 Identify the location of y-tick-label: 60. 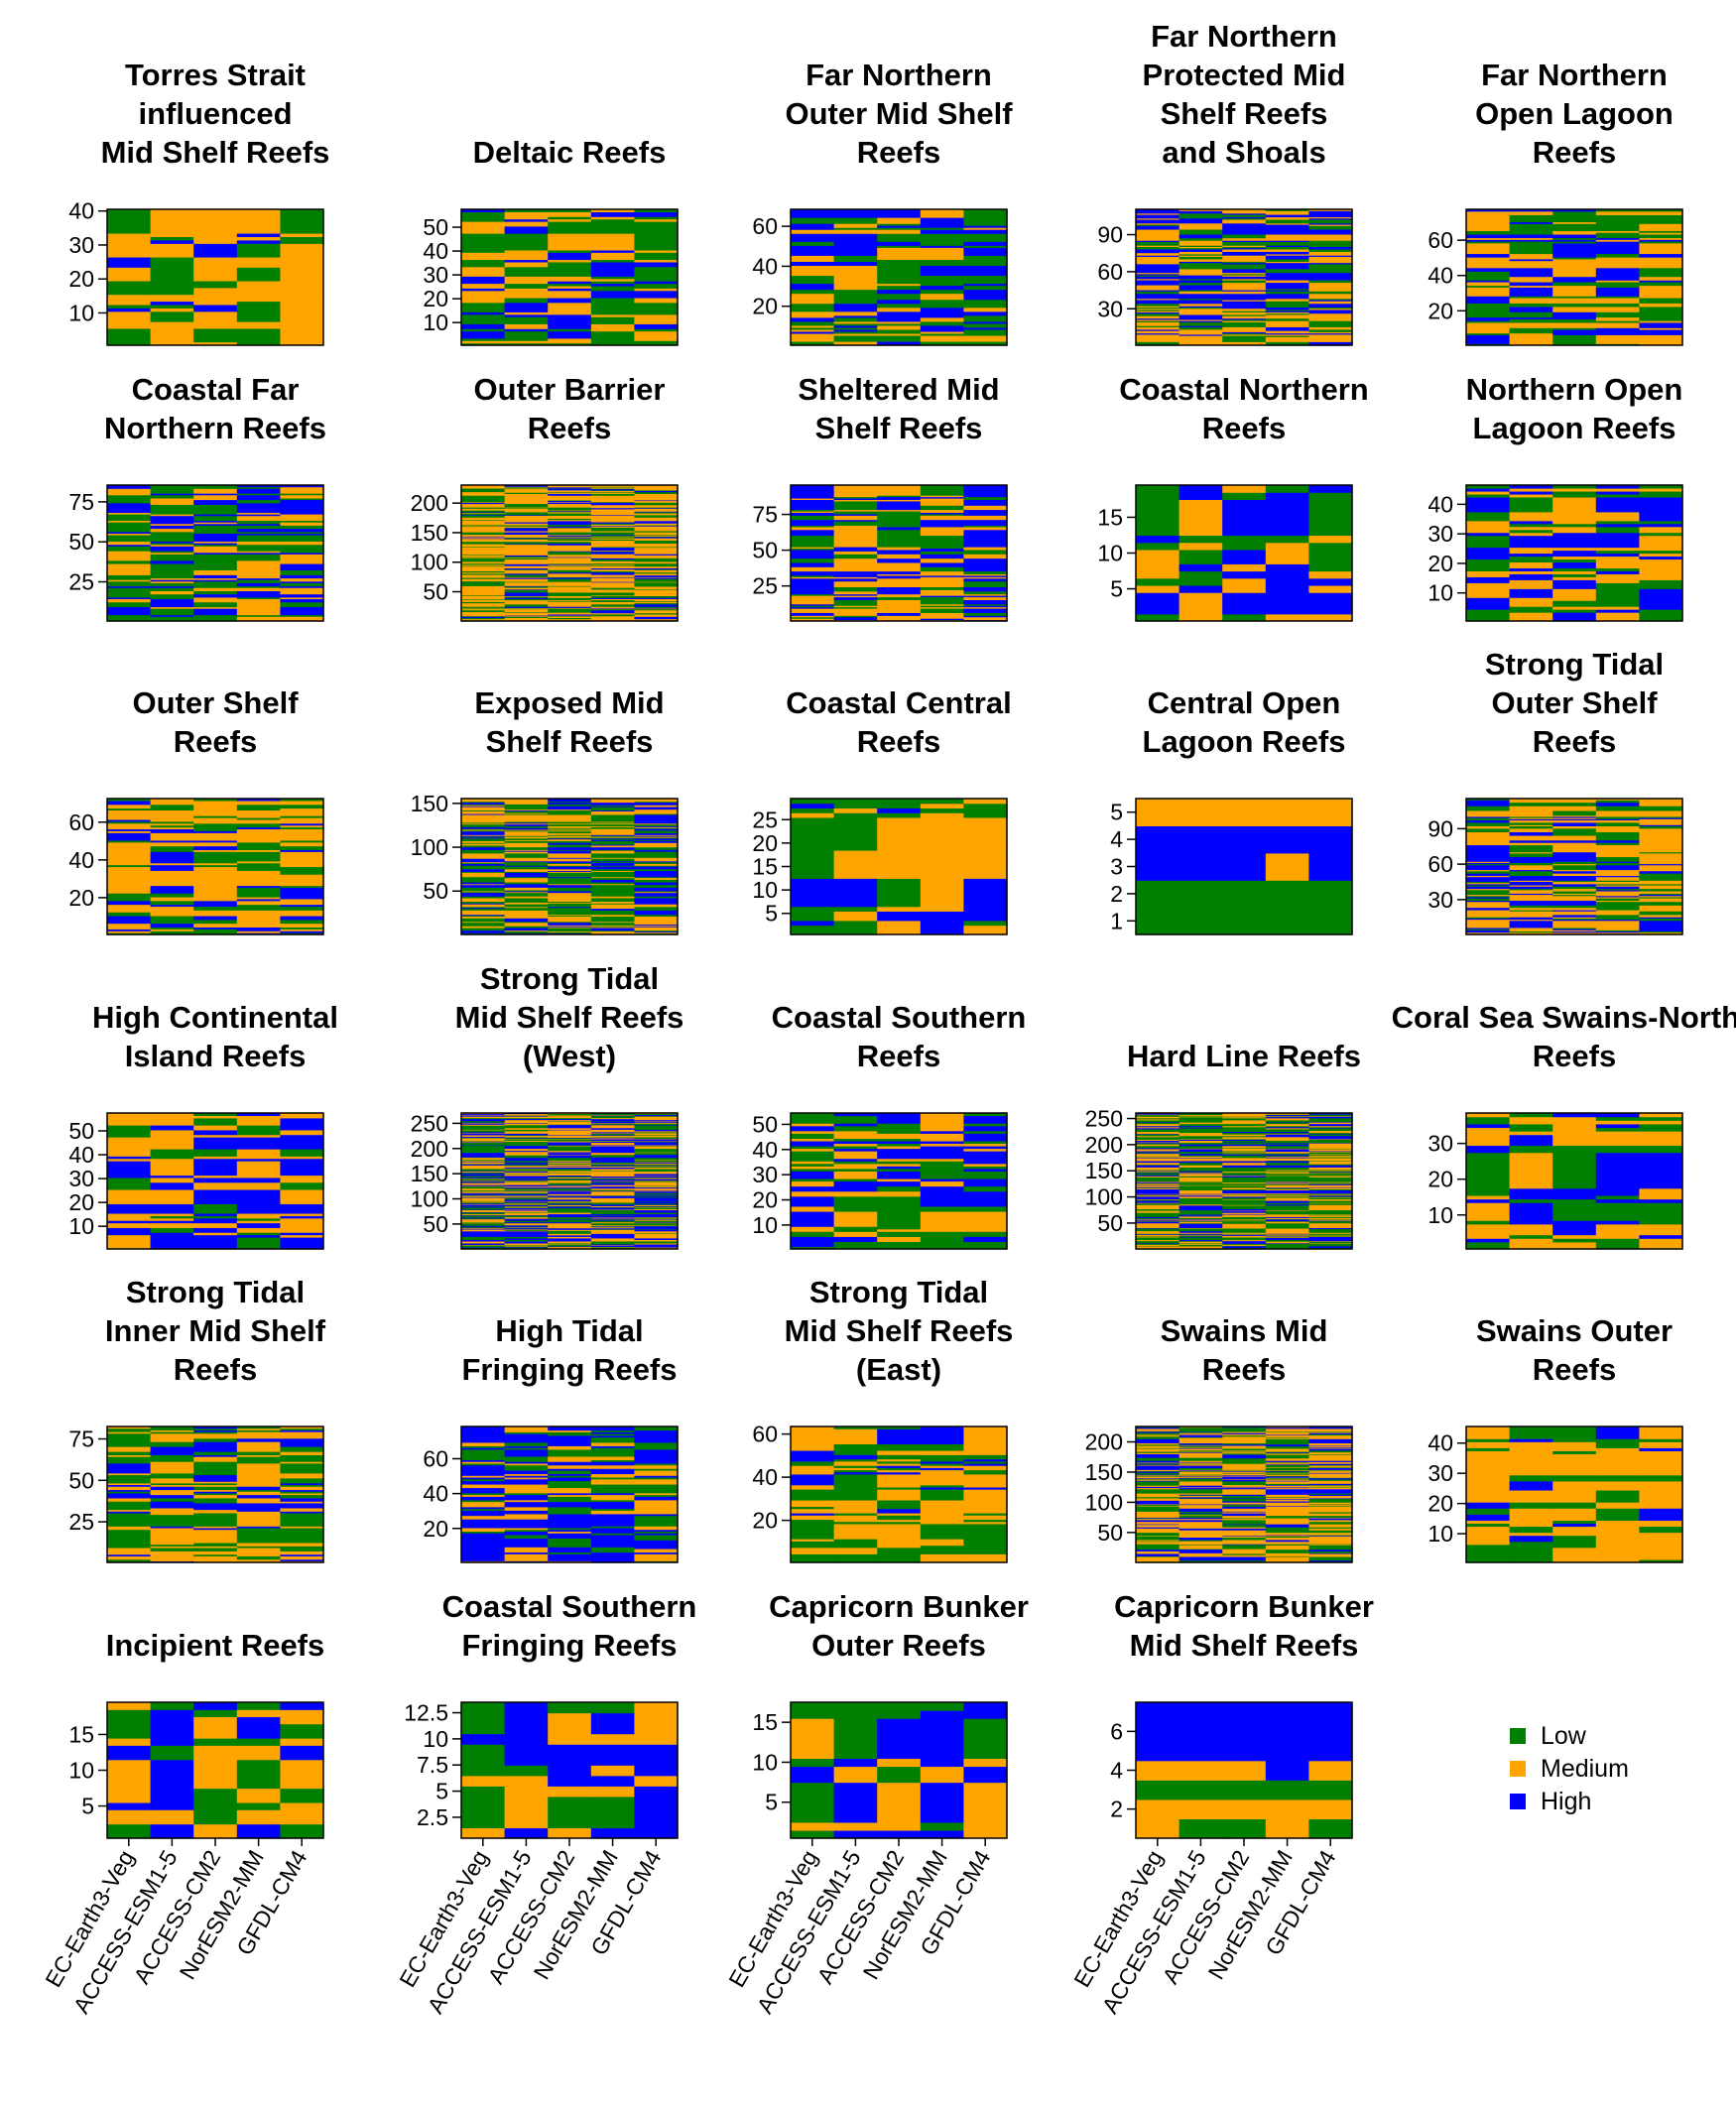
(1440, 240).